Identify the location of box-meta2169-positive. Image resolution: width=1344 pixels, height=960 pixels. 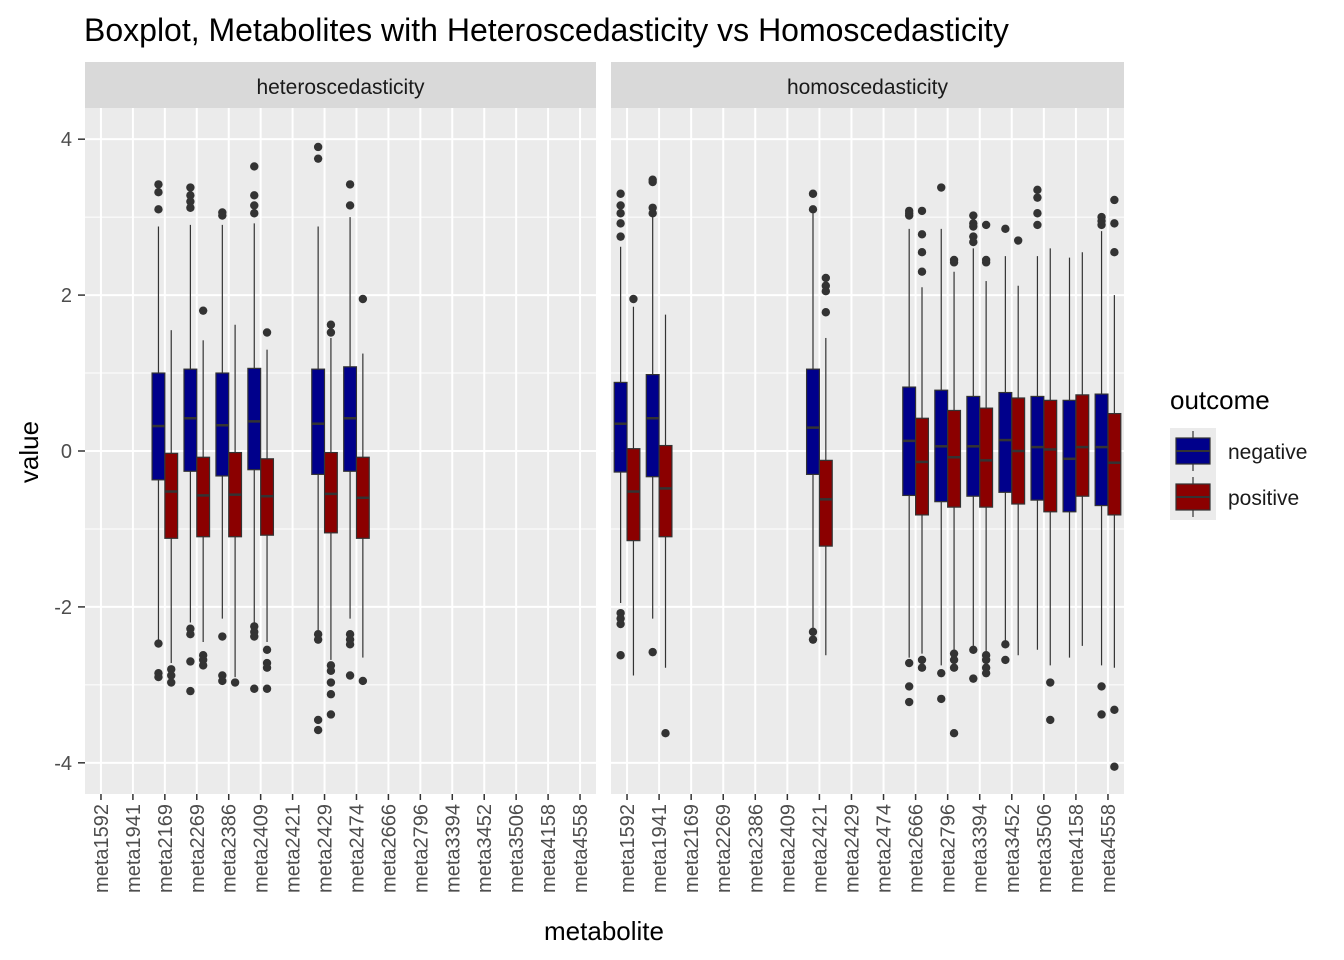
(171, 508).